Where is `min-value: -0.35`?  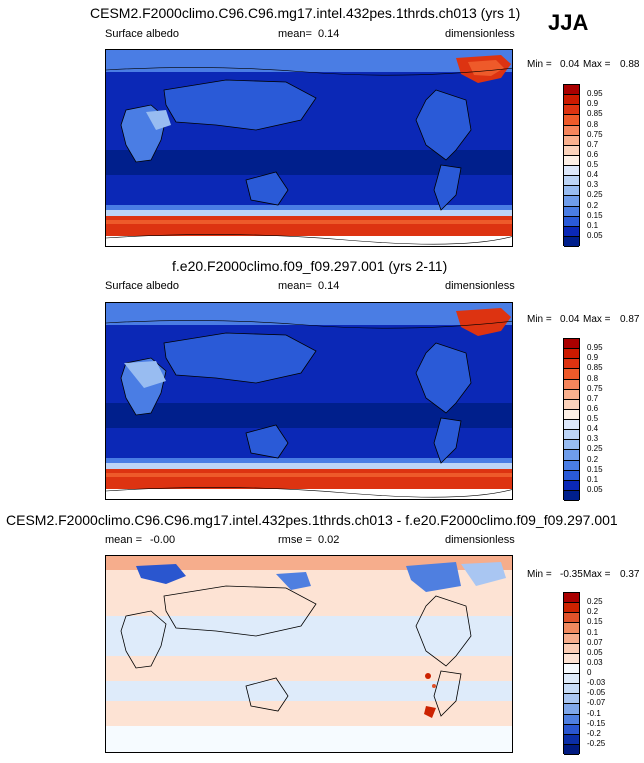 min-value: -0.35 is located at coordinates (571, 574).